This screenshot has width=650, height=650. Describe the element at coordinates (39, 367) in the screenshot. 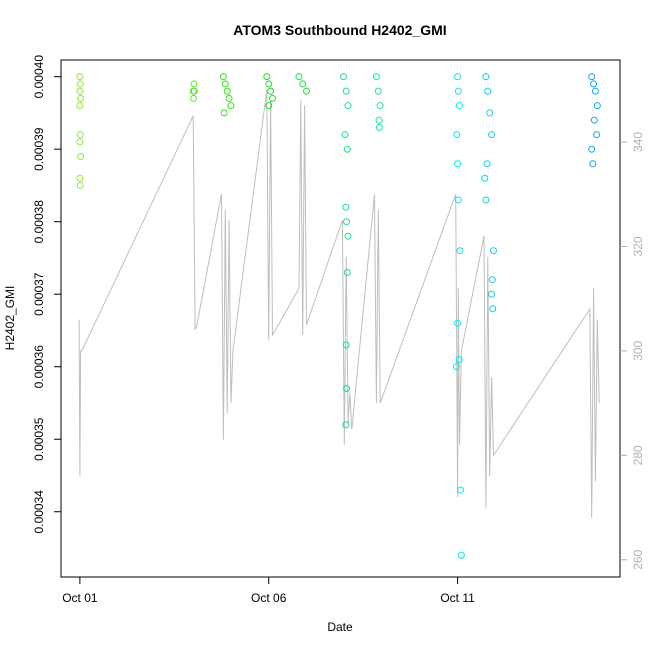

I see `y-tick-label: 0.00036` at that location.